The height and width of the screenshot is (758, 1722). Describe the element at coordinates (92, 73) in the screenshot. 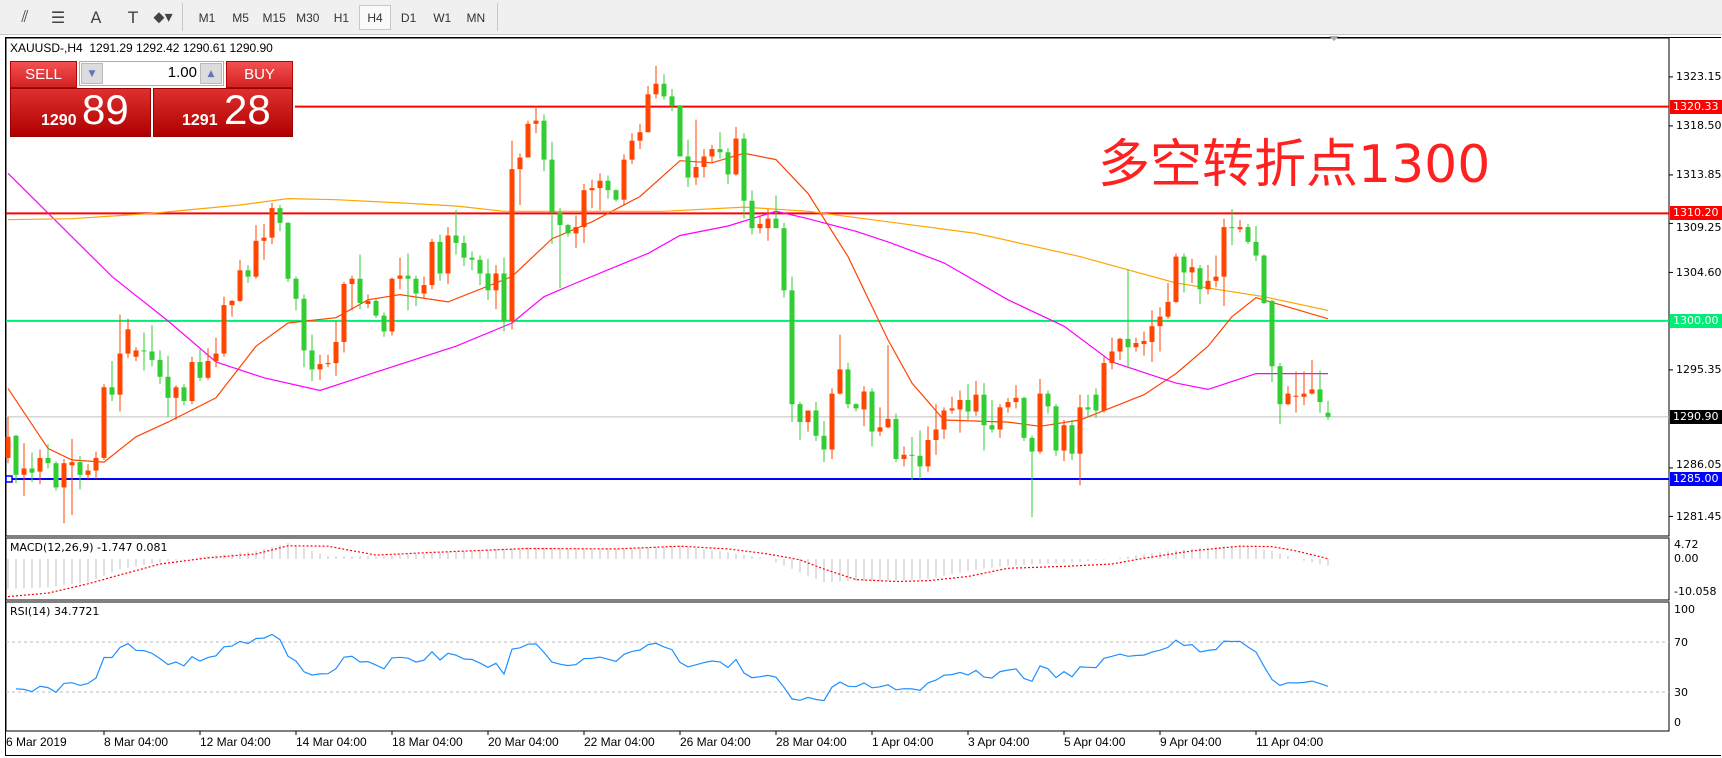

I see `lot-decrease-button: ▼` at that location.